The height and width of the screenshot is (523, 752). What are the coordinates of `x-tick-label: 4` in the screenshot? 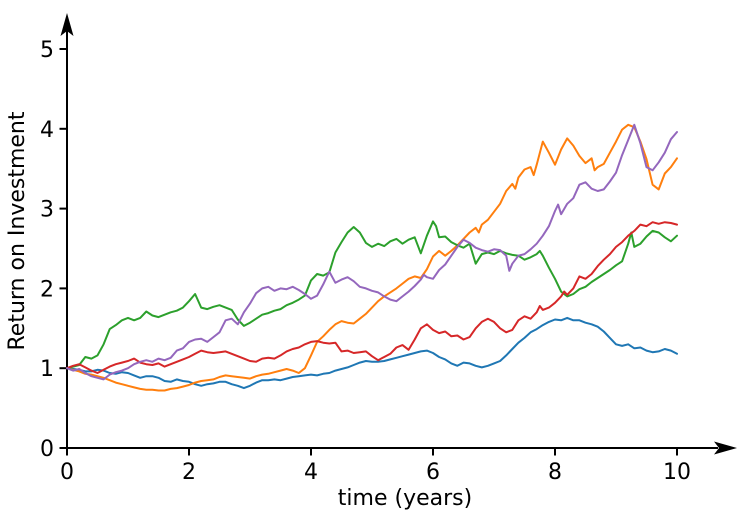 It's located at (311, 472).